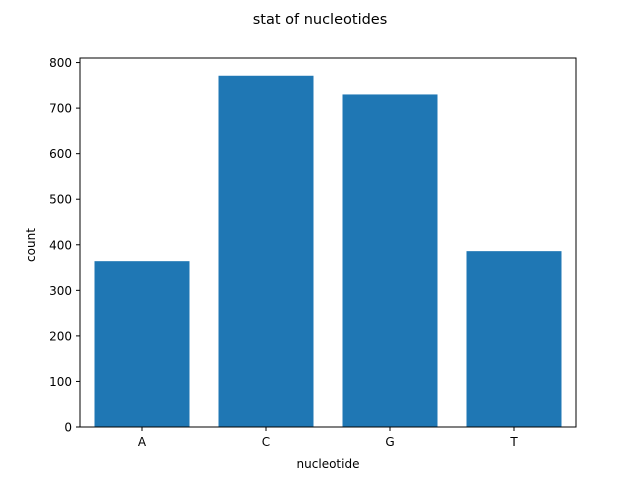  Describe the element at coordinates (320, 20) in the screenshot. I see `chart-title: stat of nucleotides` at that location.